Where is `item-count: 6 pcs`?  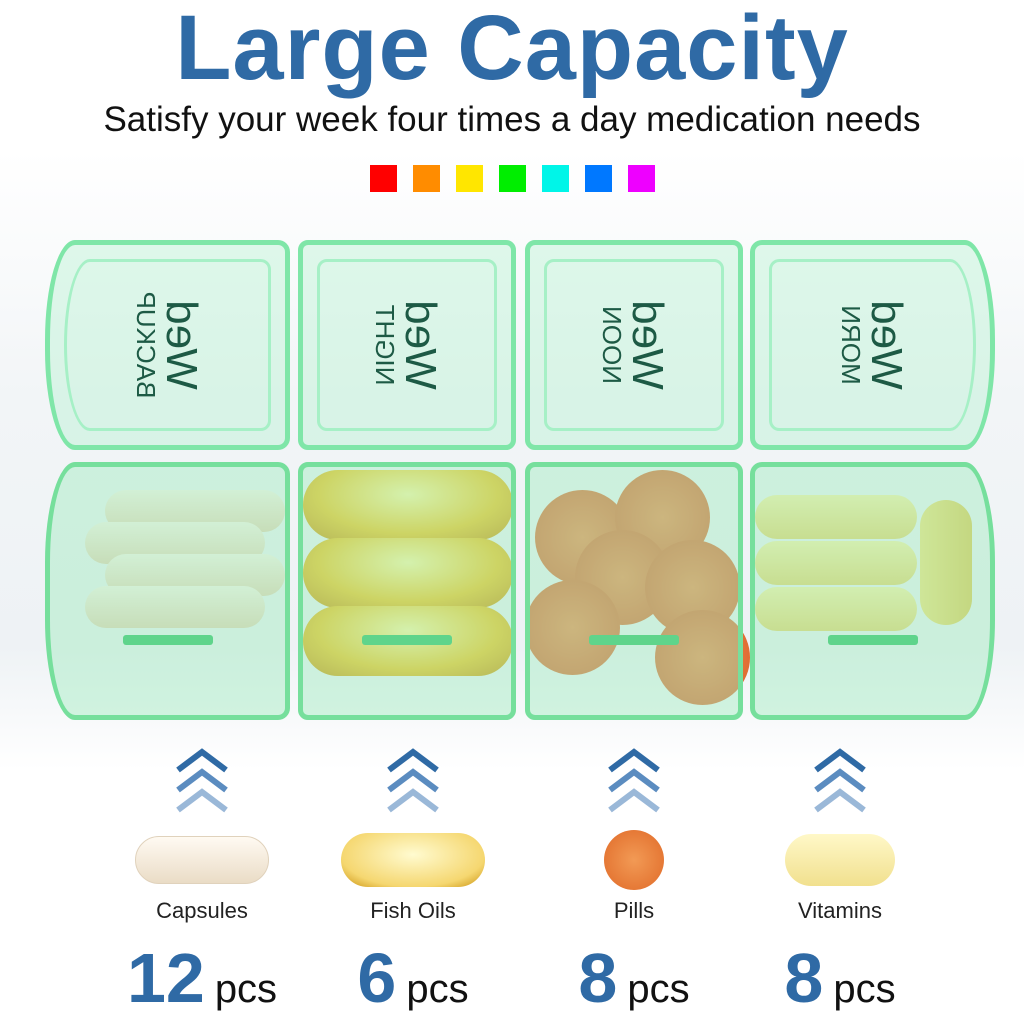 item-count: 6 pcs is located at coordinates (413, 978).